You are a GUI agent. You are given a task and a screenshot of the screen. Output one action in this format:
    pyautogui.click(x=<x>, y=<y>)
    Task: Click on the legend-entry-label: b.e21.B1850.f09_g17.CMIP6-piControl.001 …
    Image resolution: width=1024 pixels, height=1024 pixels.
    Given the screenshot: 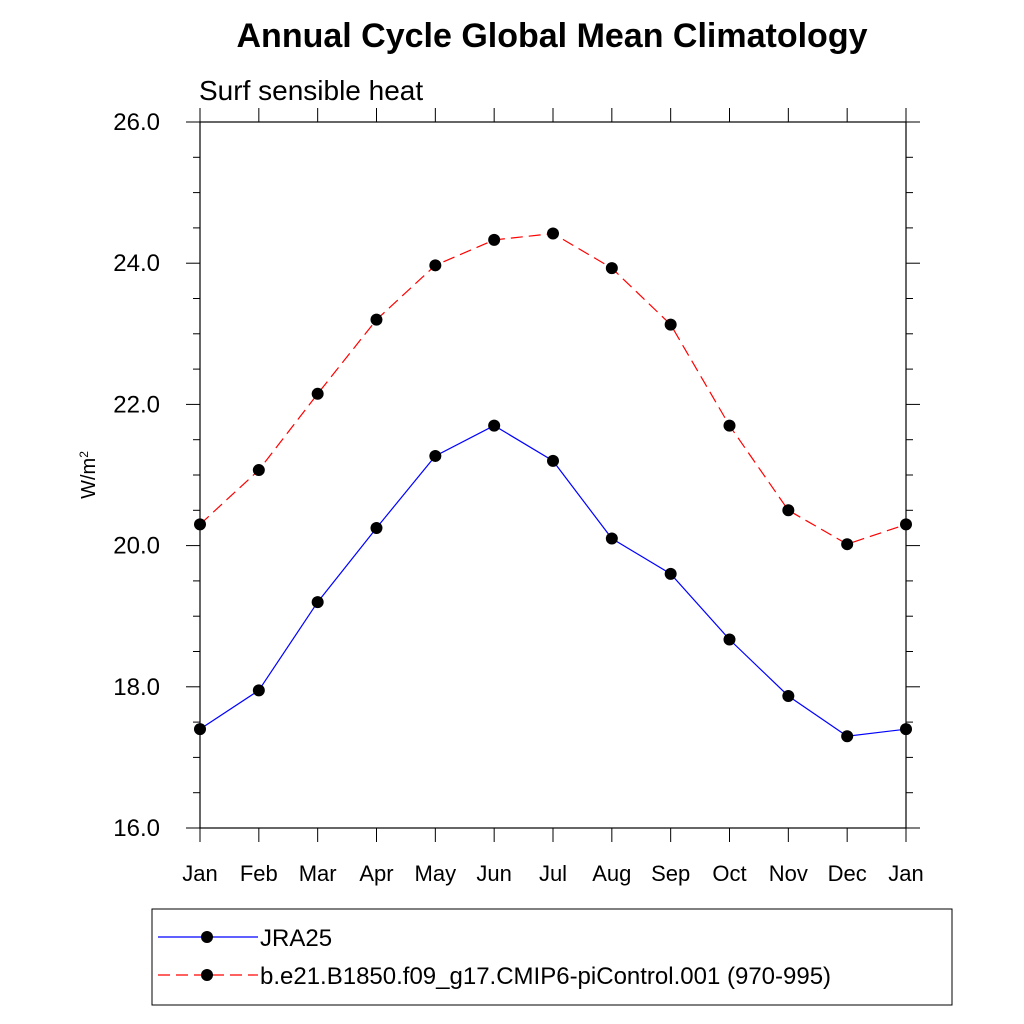 What is the action you would take?
    pyautogui.click(x=545, y=976)
    